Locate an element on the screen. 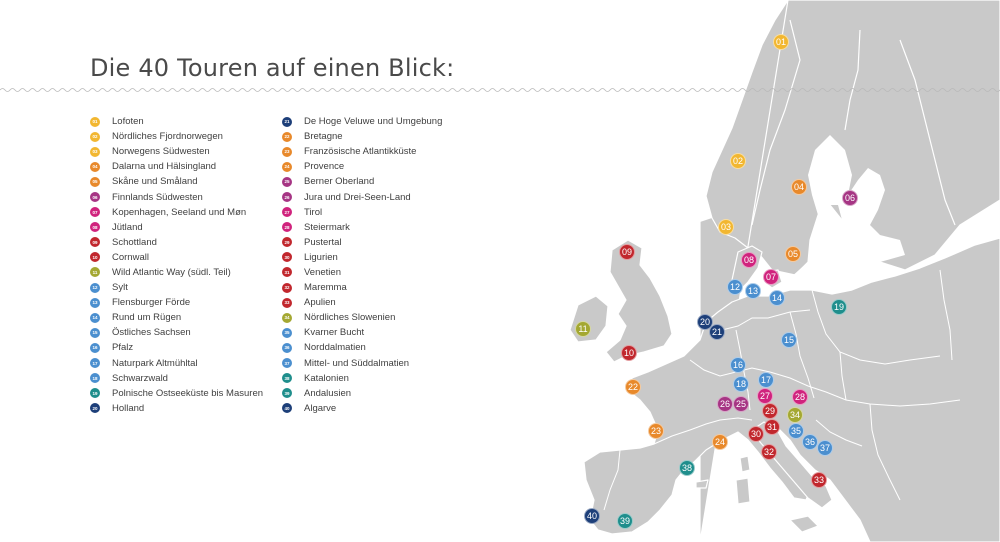 The height and width of the screenshot is (542, 1000). legend-dot: 38 is located at coordinates (287, 378).